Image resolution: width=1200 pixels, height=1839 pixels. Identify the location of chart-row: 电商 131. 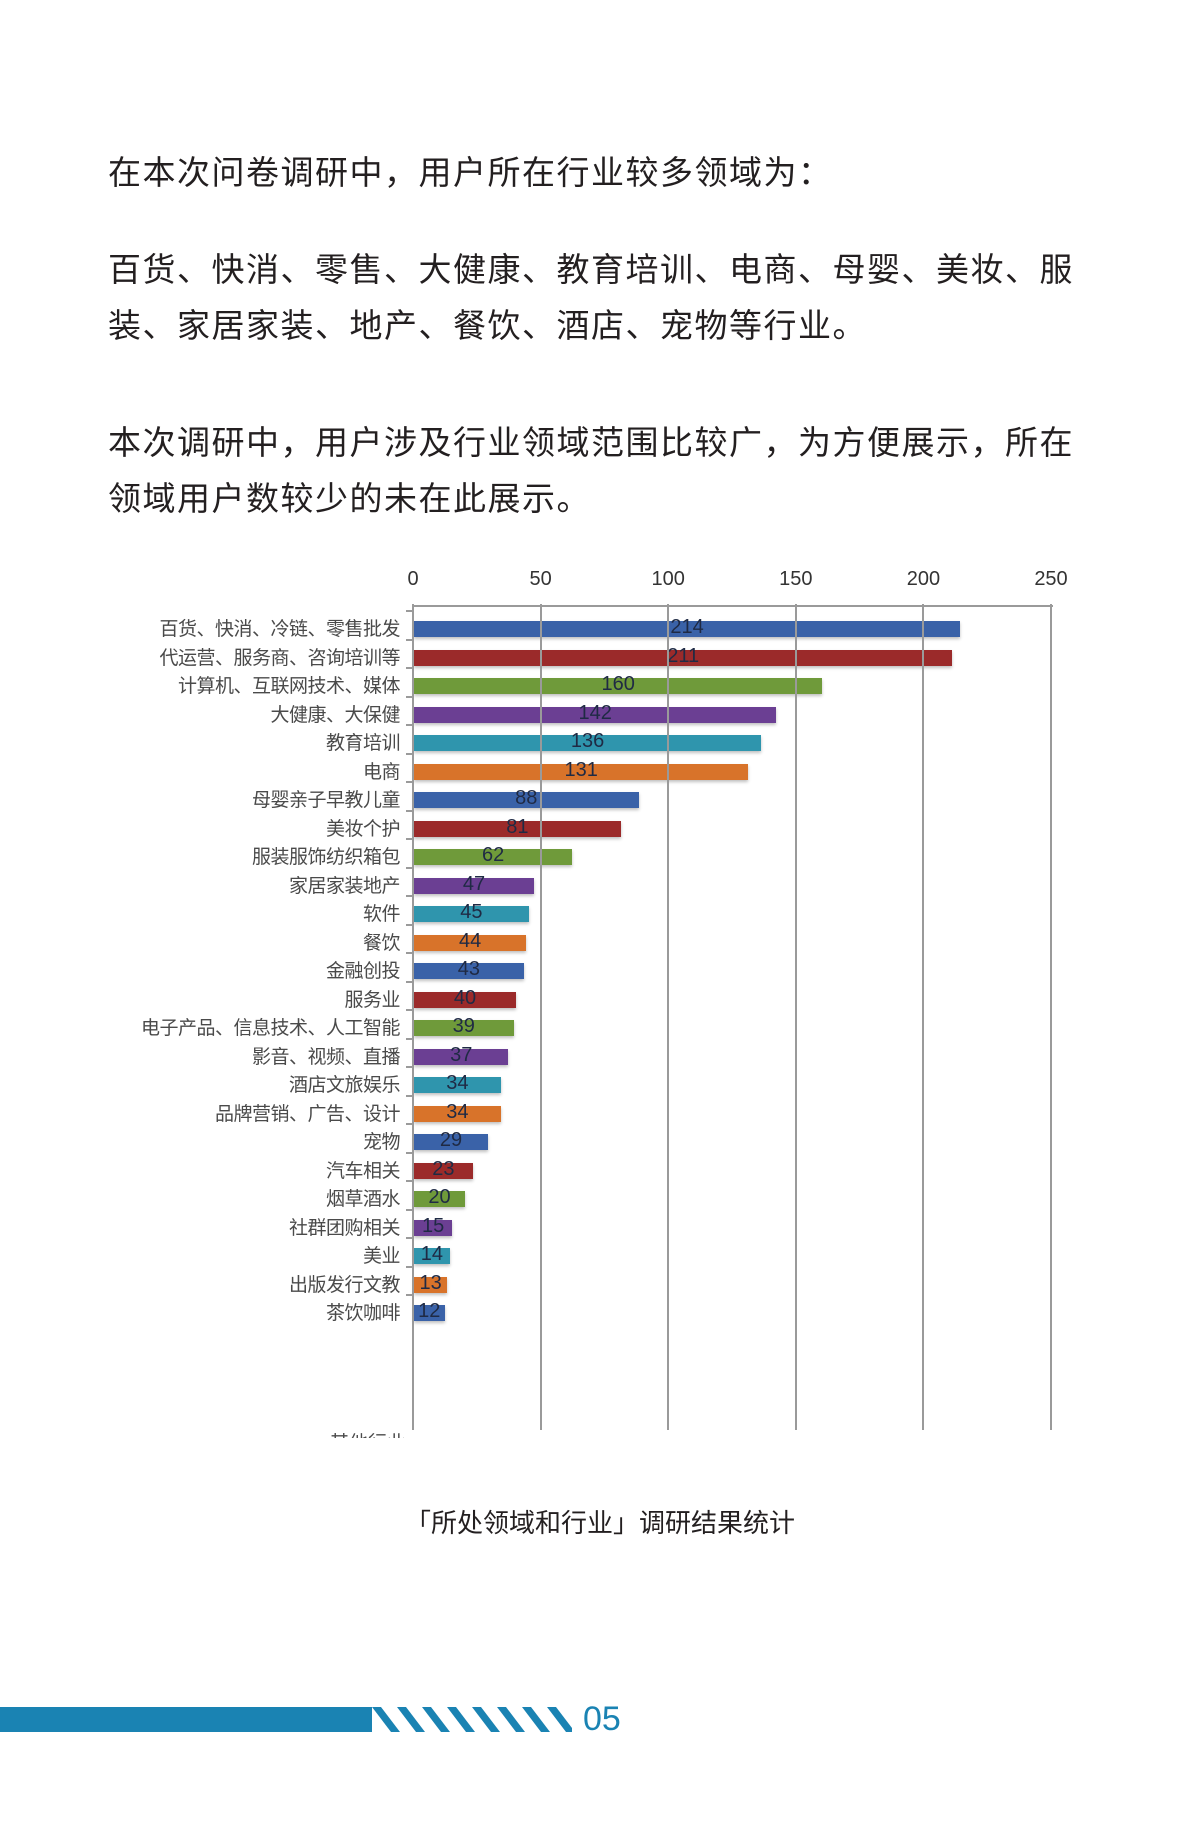
(600, 769).